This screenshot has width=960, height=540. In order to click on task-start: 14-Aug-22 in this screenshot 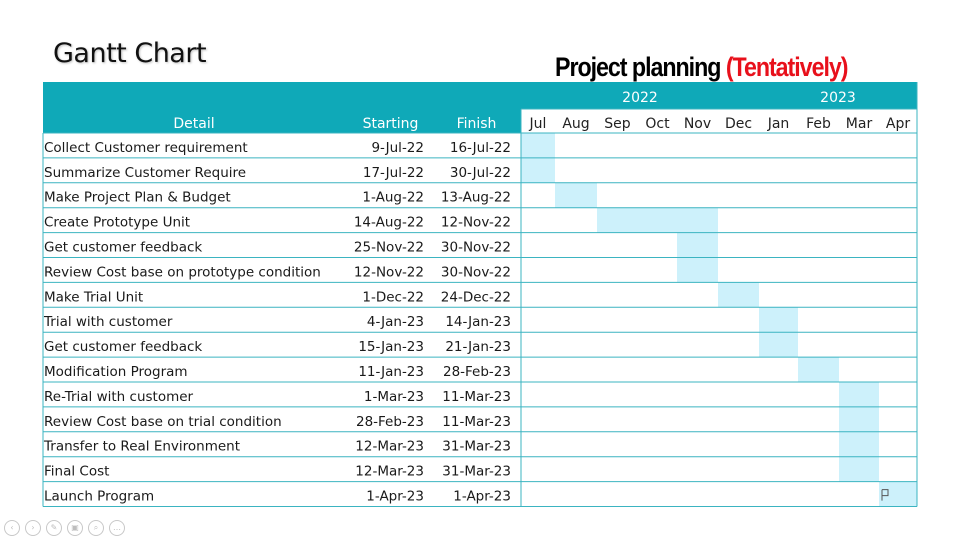, I will do `click(389, 223)`.